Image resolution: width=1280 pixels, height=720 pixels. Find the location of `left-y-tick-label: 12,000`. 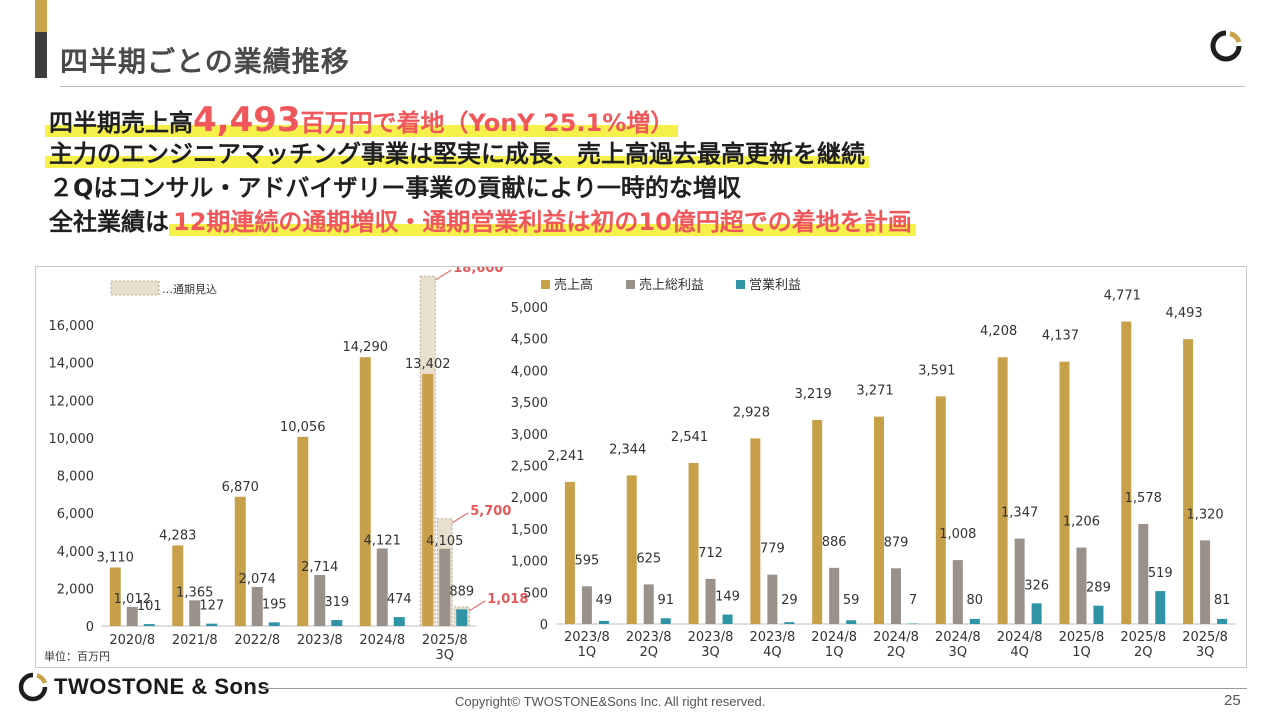

left-y-tick-label: 12,000 is located at coordinates (72, 401).